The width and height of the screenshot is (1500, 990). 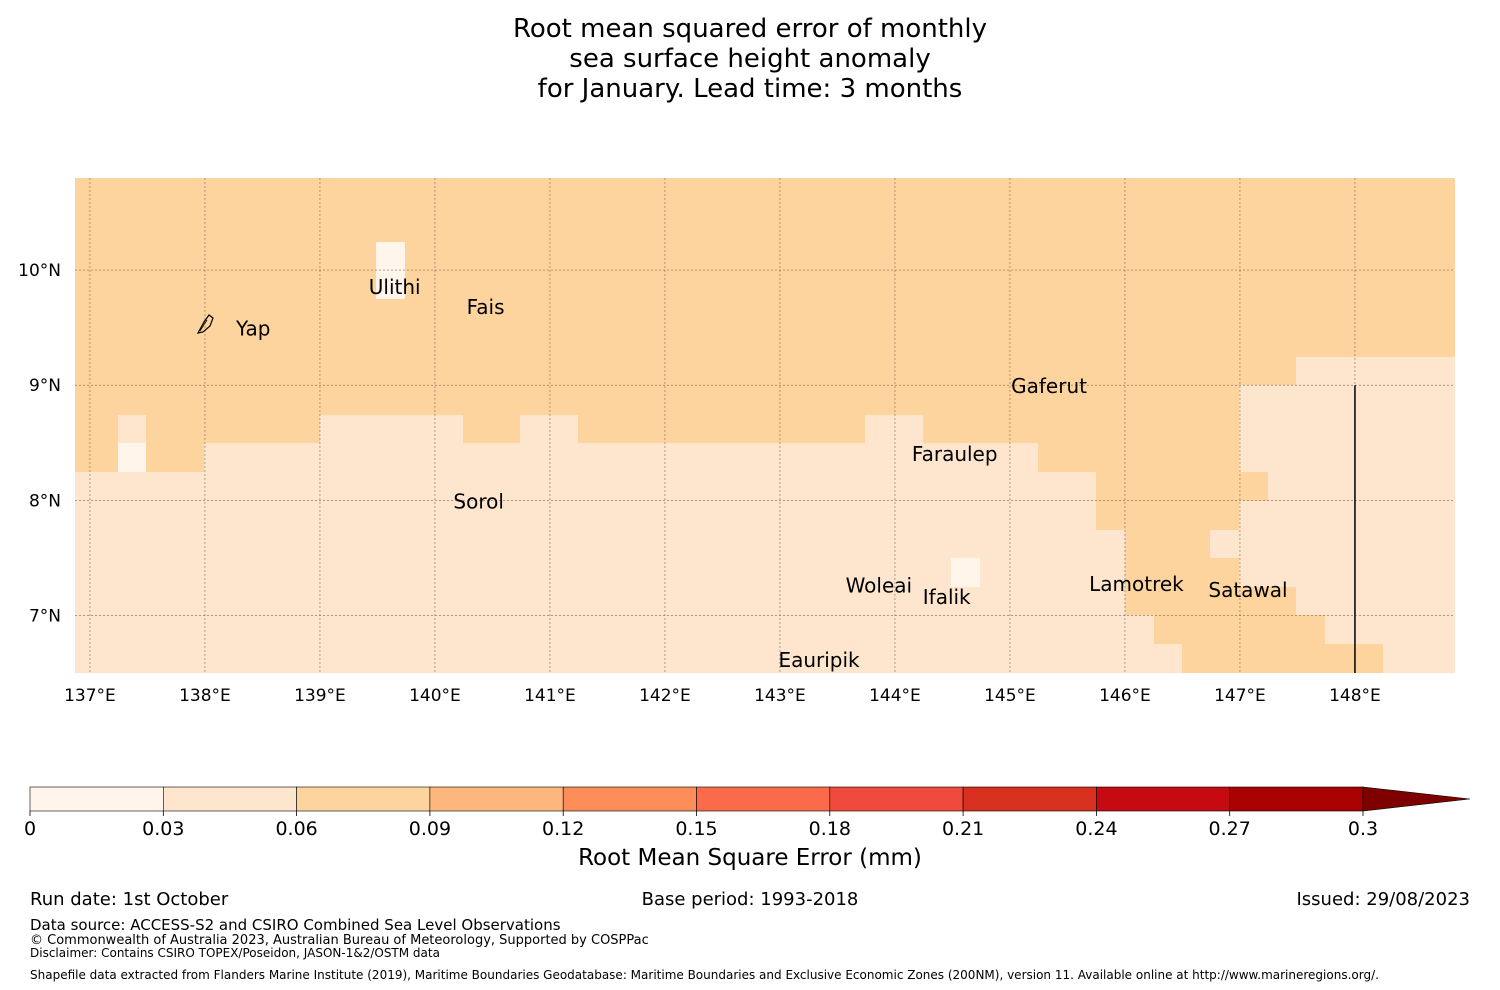 What do you see at coordinates (252, 329) in the screenshot?
I see `place-label: Yap` at bounding box center [252, 329].